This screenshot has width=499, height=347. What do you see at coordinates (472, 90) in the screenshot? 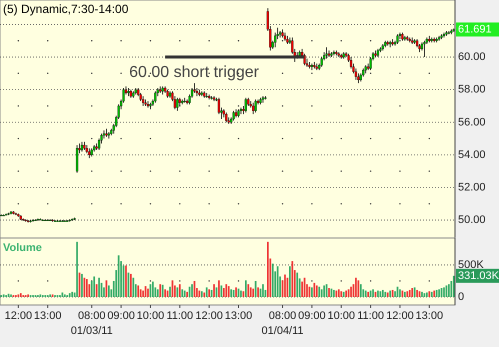
I see `y-tick-label: 58.00` at bounding box center [472, 90].